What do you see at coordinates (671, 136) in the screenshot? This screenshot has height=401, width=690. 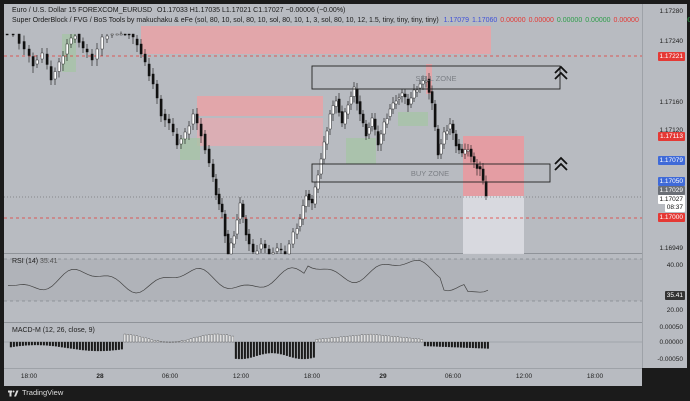 I see `price-label-red: 1.17113` at bounding box center [671, 136].